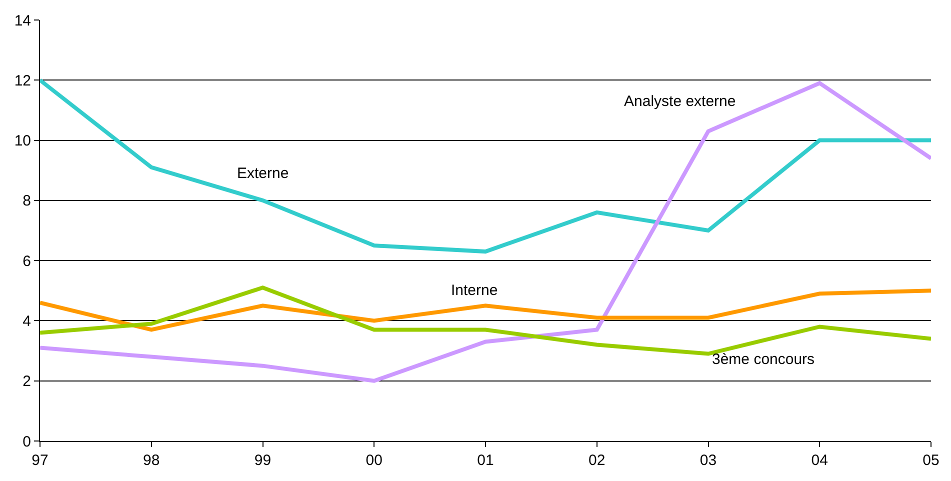 Image resolution: width=951 pixels, height=481 pixels. Describe the element at coordinates (22, 81) in the screenshot. I see `y-tick-label: 12` at that location.